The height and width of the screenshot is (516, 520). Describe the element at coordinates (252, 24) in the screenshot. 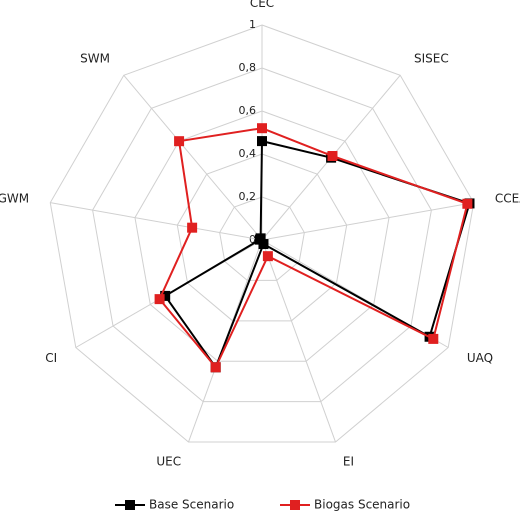

I see `r-tick-label: 1` at that location.